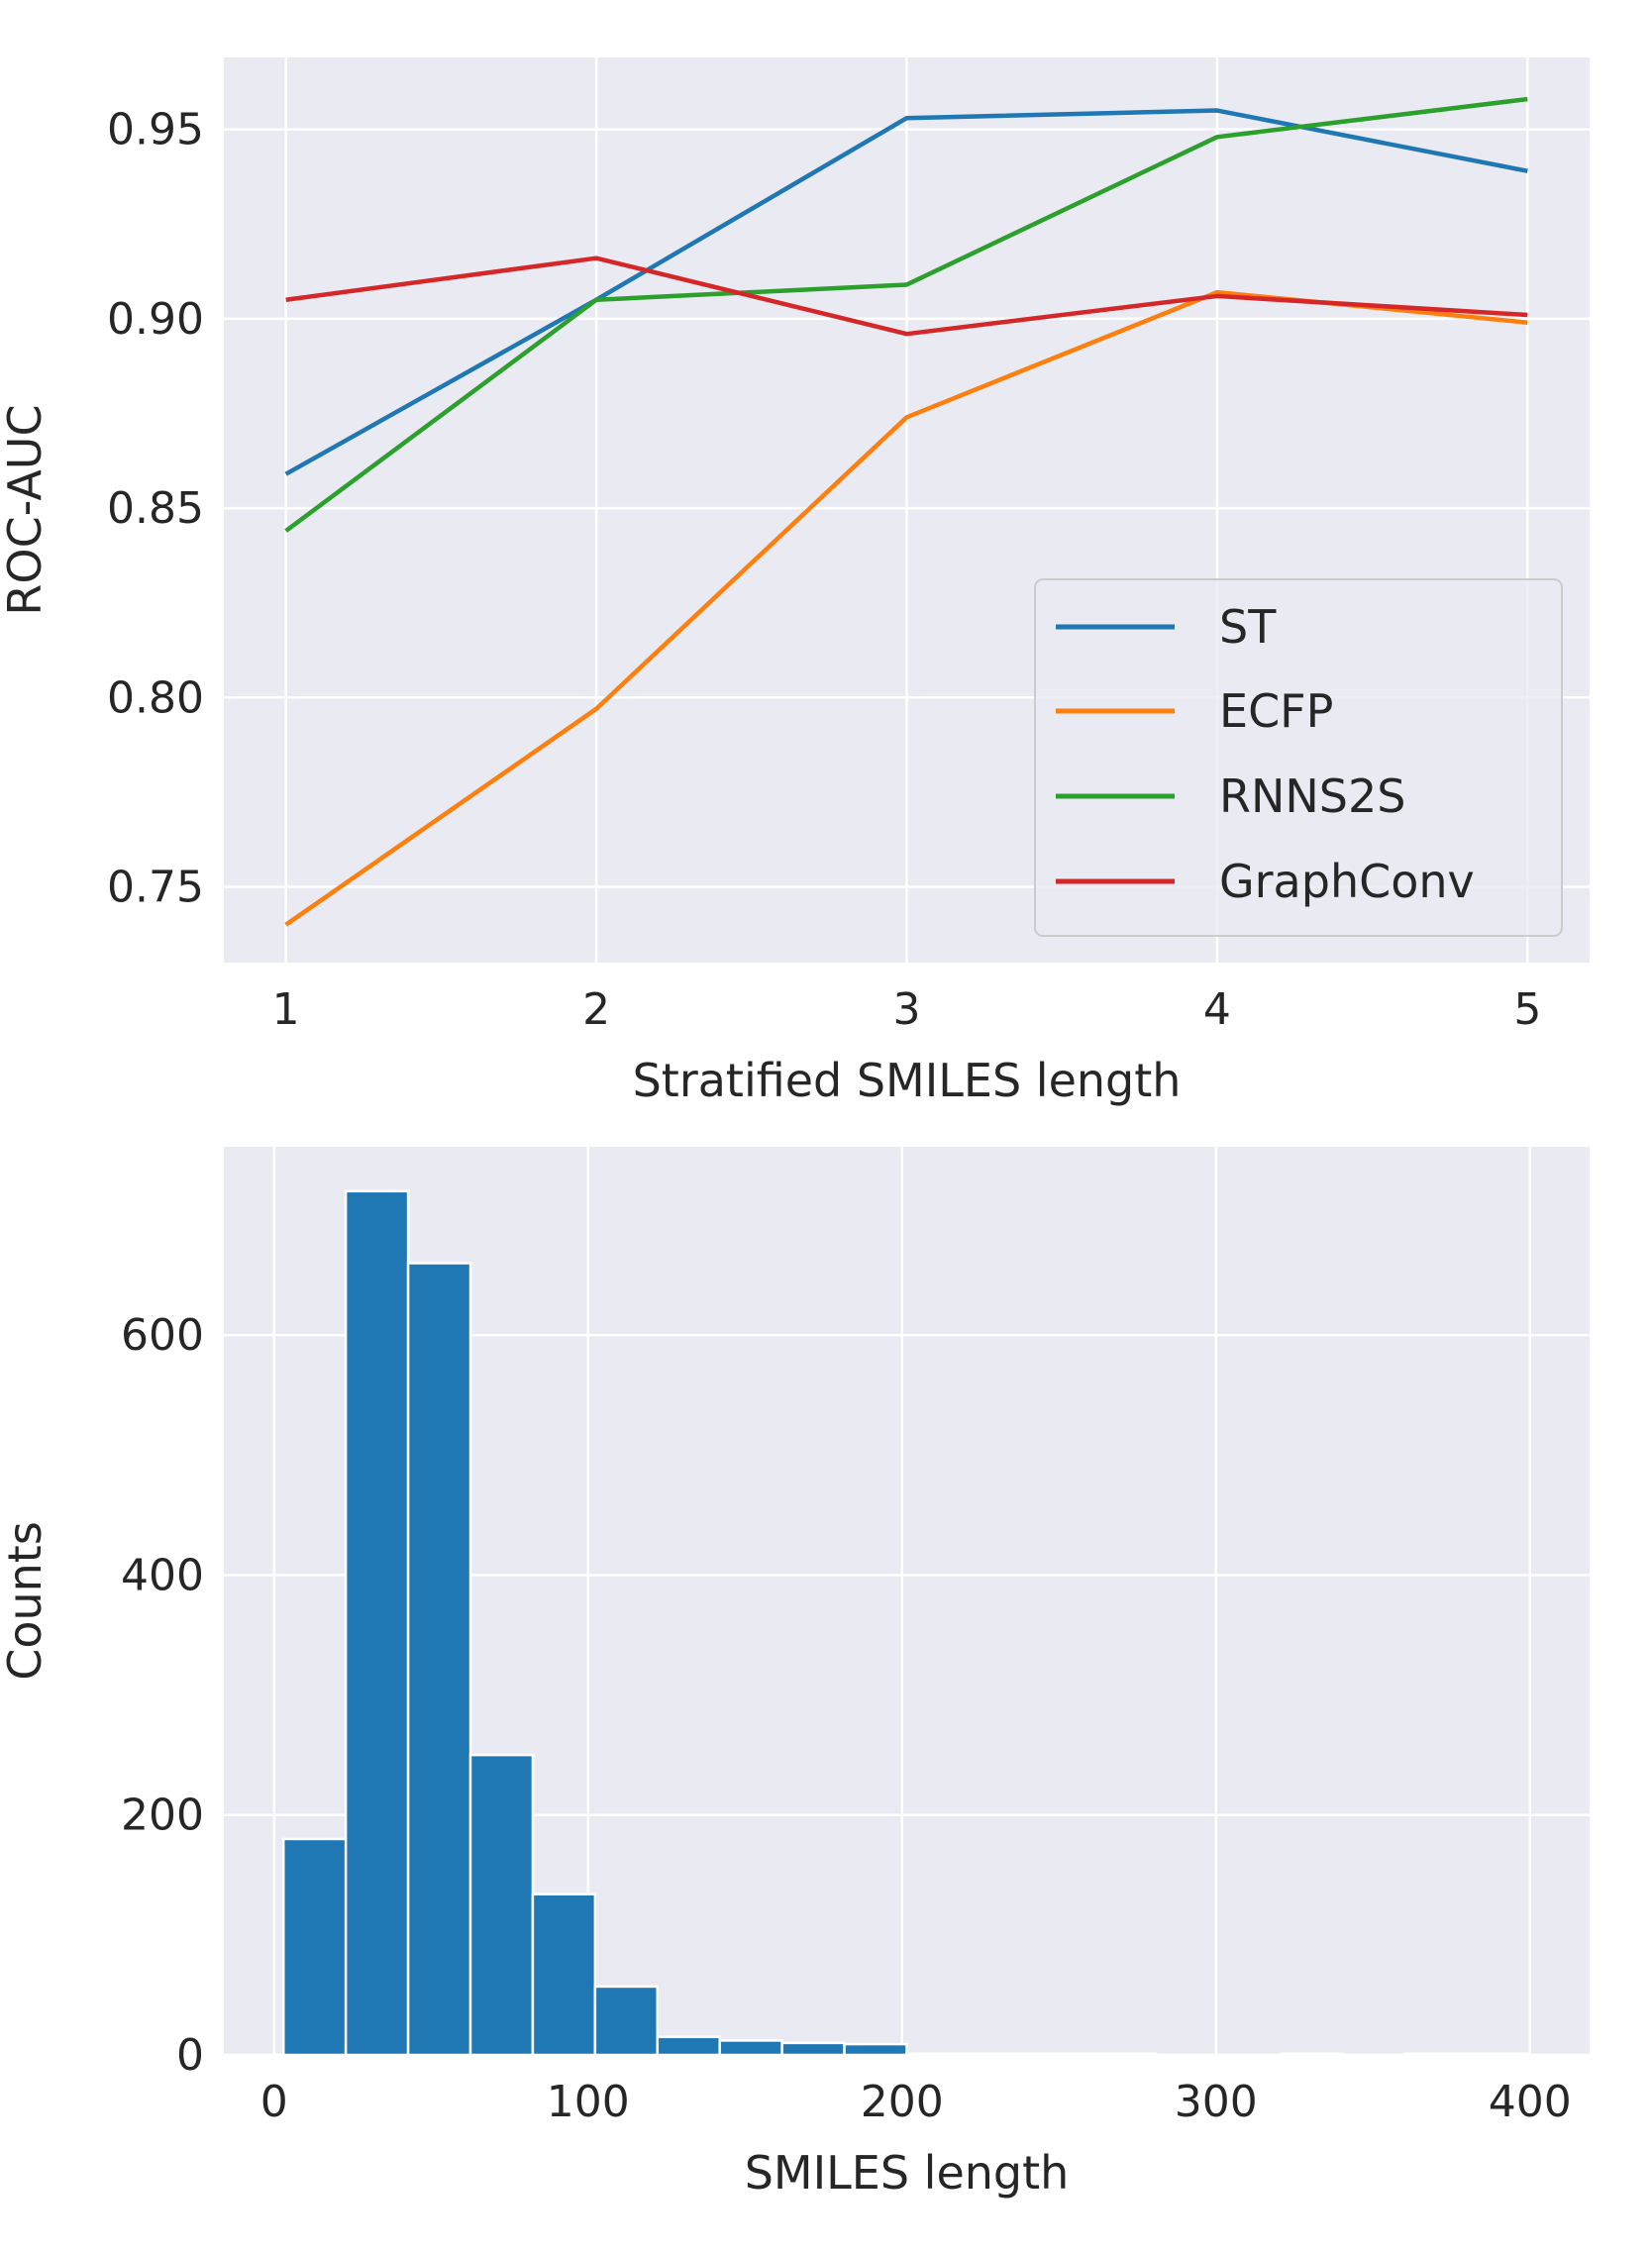 The width and height of the screenshot is (1652, 2253). I want to click on x-tick-label: 300, so click(1216, 2102).